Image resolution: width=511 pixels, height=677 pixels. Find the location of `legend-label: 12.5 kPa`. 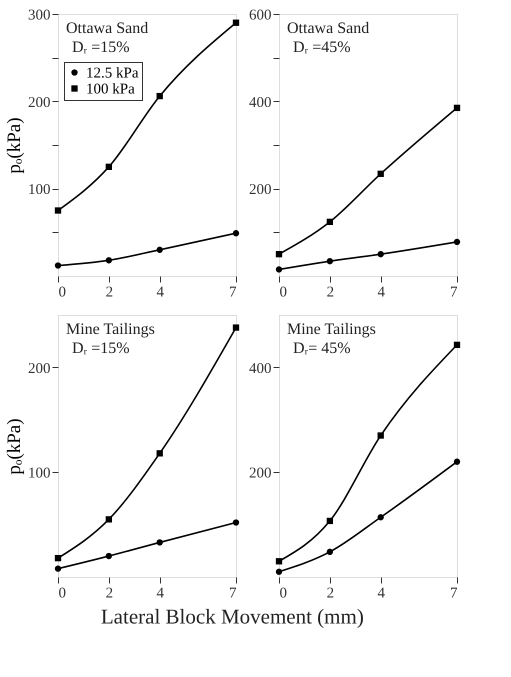

legend-label: 12.5 kPa is located at coordinates (112, 74).